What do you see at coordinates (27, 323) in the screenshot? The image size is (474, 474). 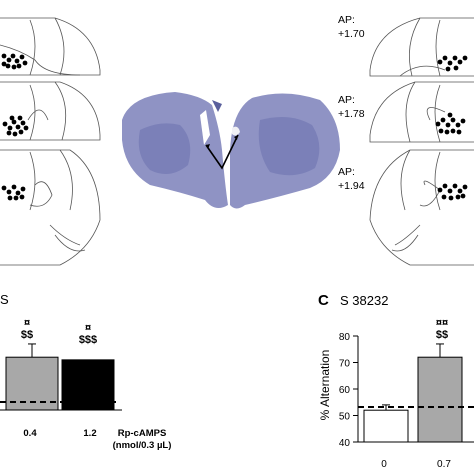 I see `panel-b-annot-1-symbol: ¤` at bounding box center [27, 323].